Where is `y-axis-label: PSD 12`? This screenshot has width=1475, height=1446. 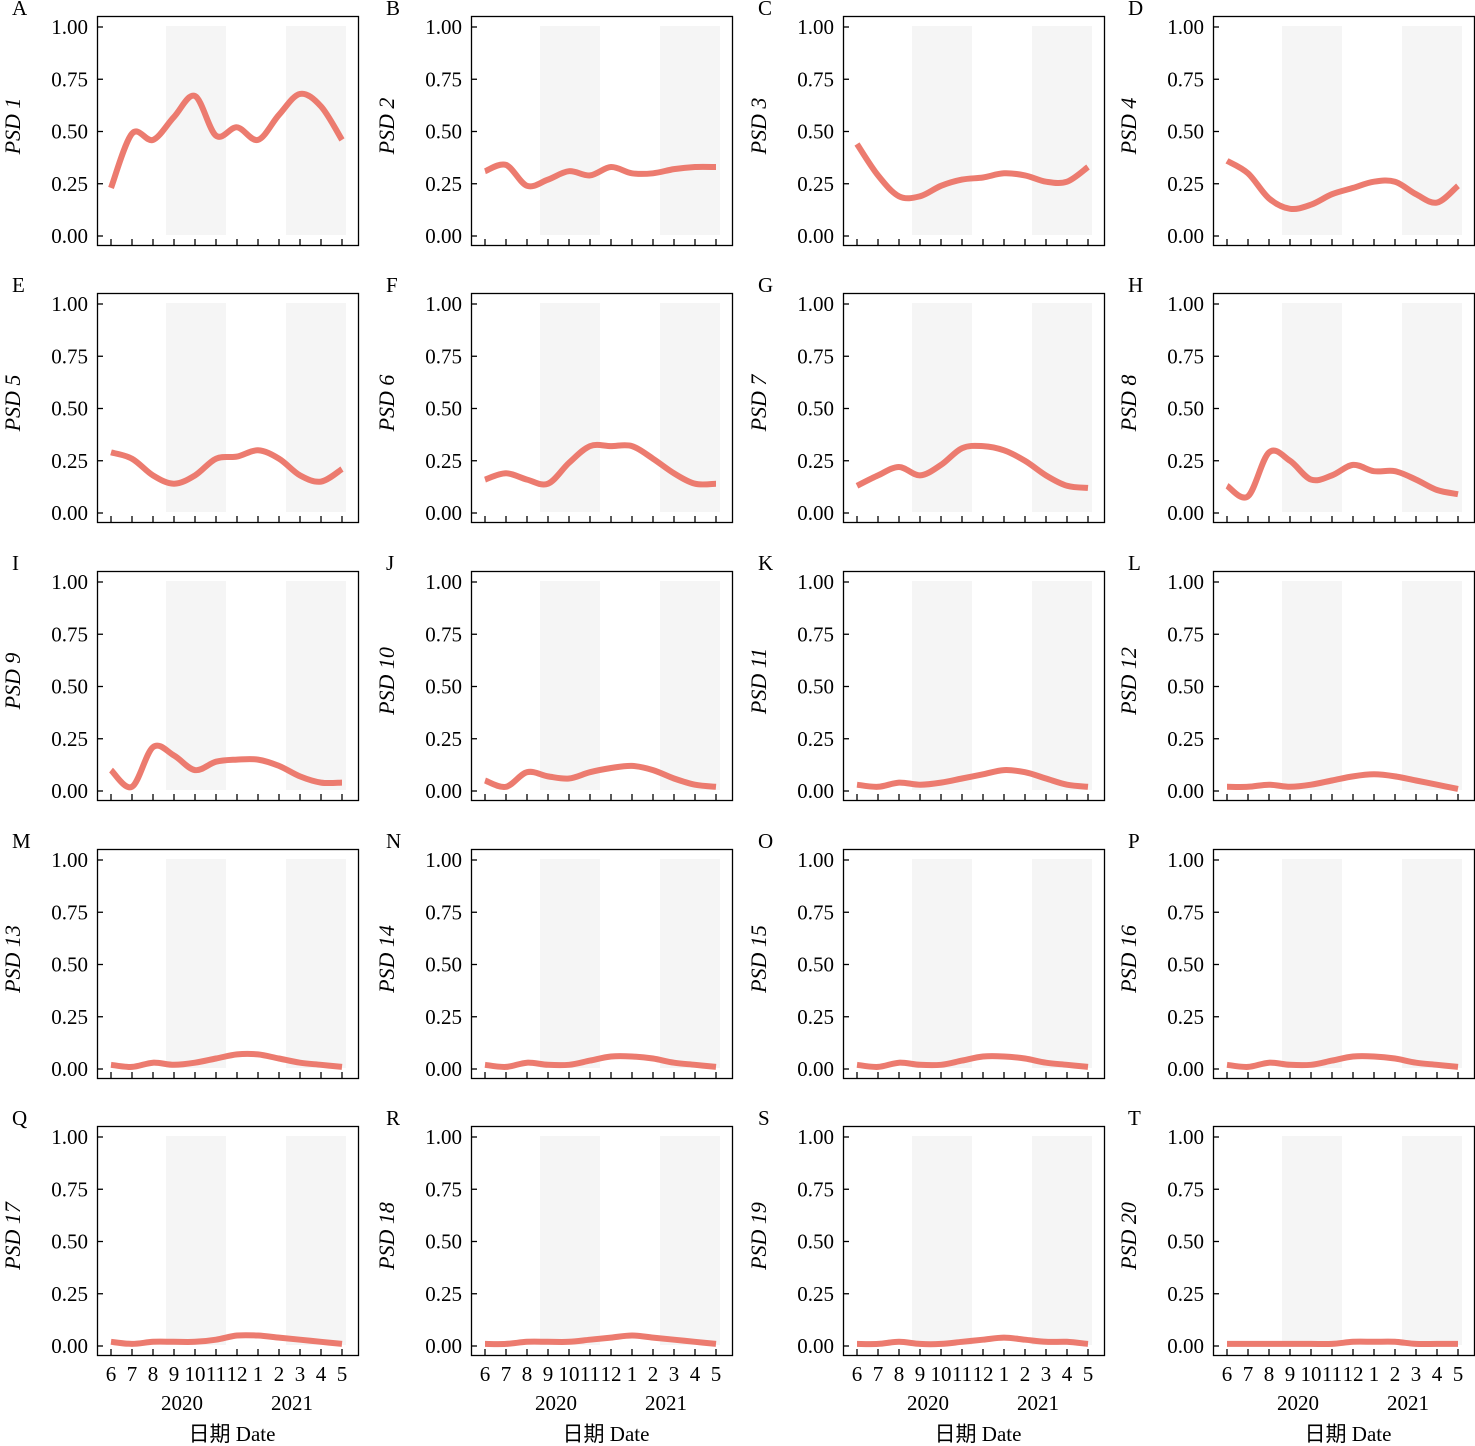 y-axis-label: PSD 12 is located at coordinates (1128, 681).